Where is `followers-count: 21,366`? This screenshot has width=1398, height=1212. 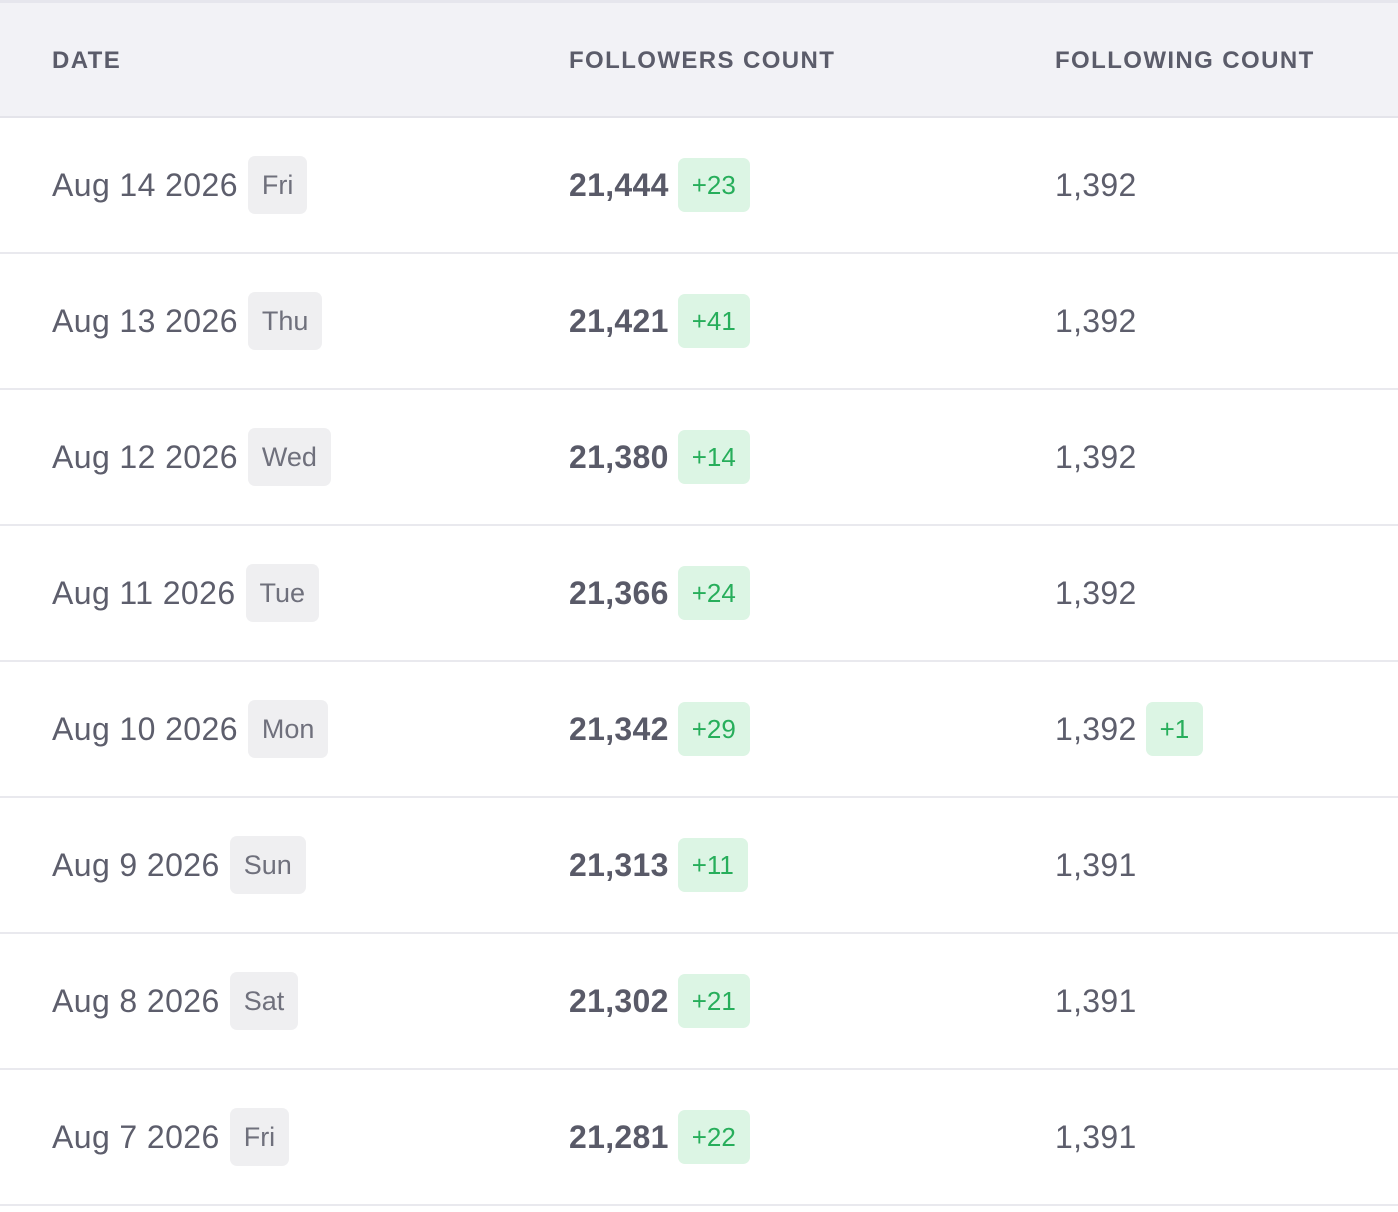 followers-count: 21,366 is located at coordinates (619, 592).